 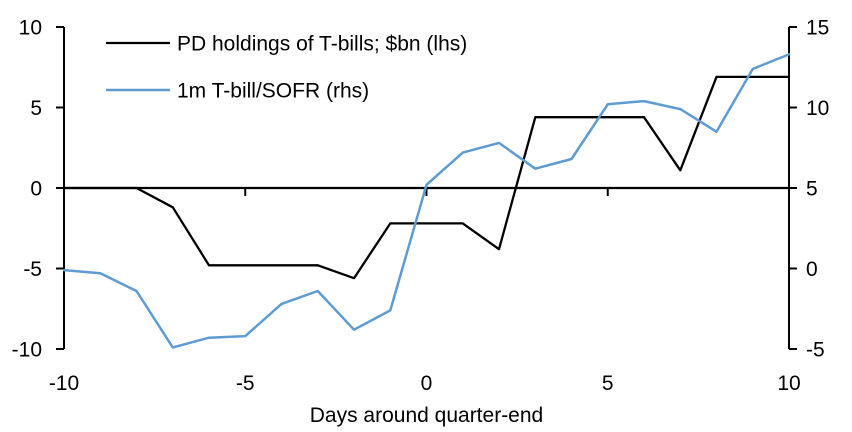 What do you see at coordinates (817, 28) in the screenshot?
I see `right-tick-label: 15` at bounding box center [817, 28].